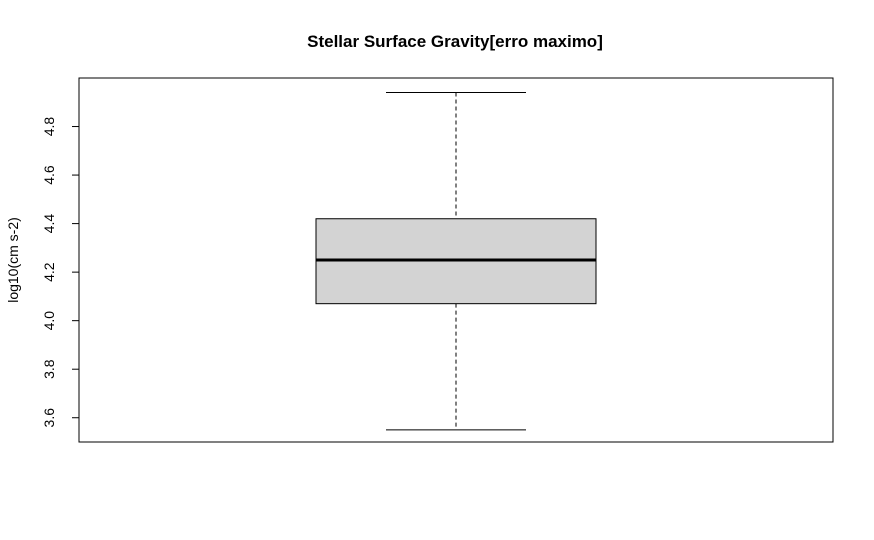  I want to click on y-tick-label: 3.6, so click(49, 418).